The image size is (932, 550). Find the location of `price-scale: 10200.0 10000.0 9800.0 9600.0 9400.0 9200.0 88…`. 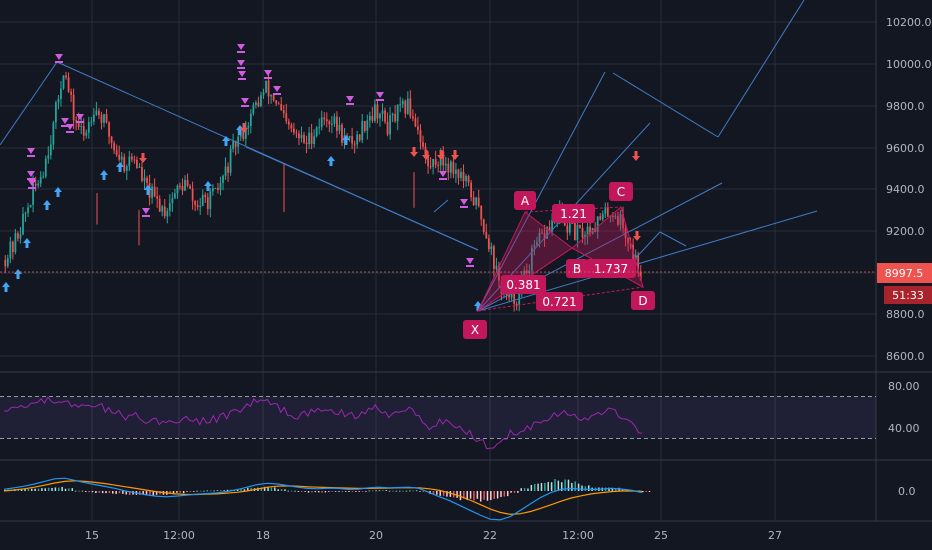

price-scale: 10200.0 10000.0 9800.0 9600.0 9400.0 9200.0 88… is located at coordinates (909, 257).